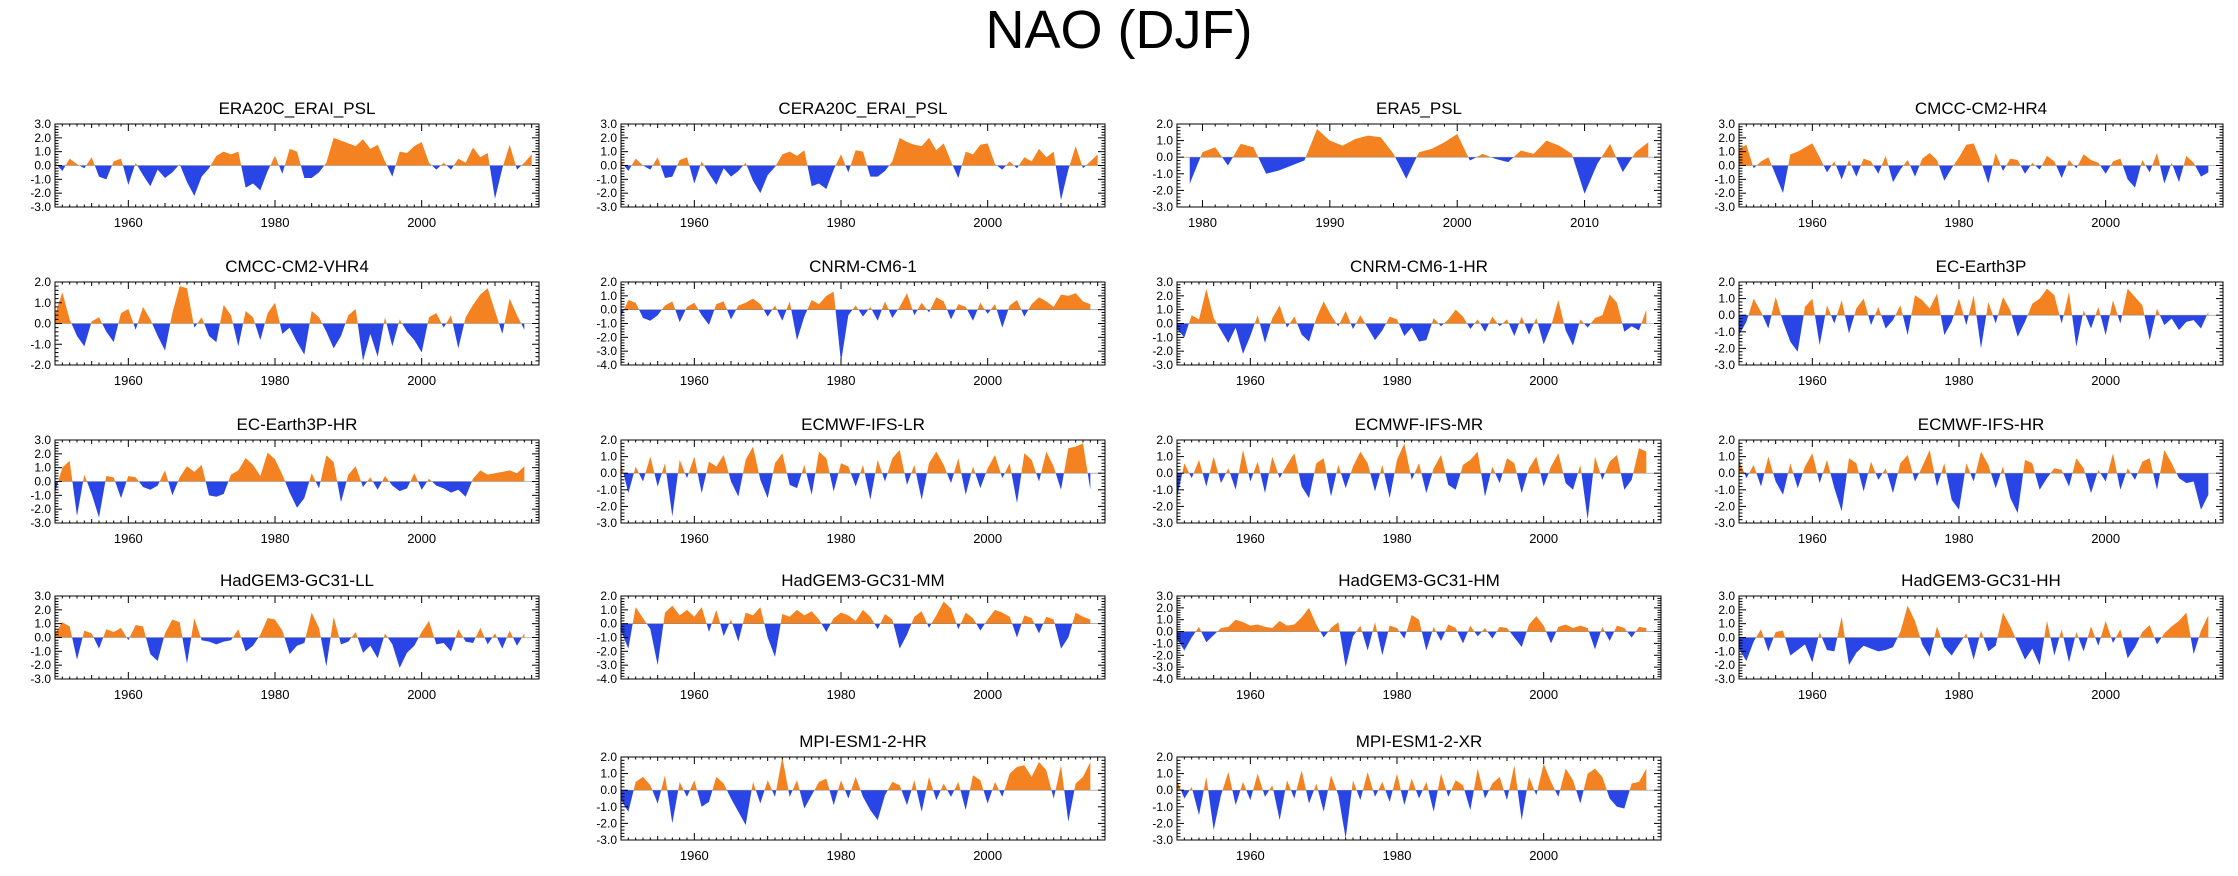  Describe the element at coordinates (297, 108) in the screenshot. I see `panel-title: ERA20C_ERAI_PSL` at that location.